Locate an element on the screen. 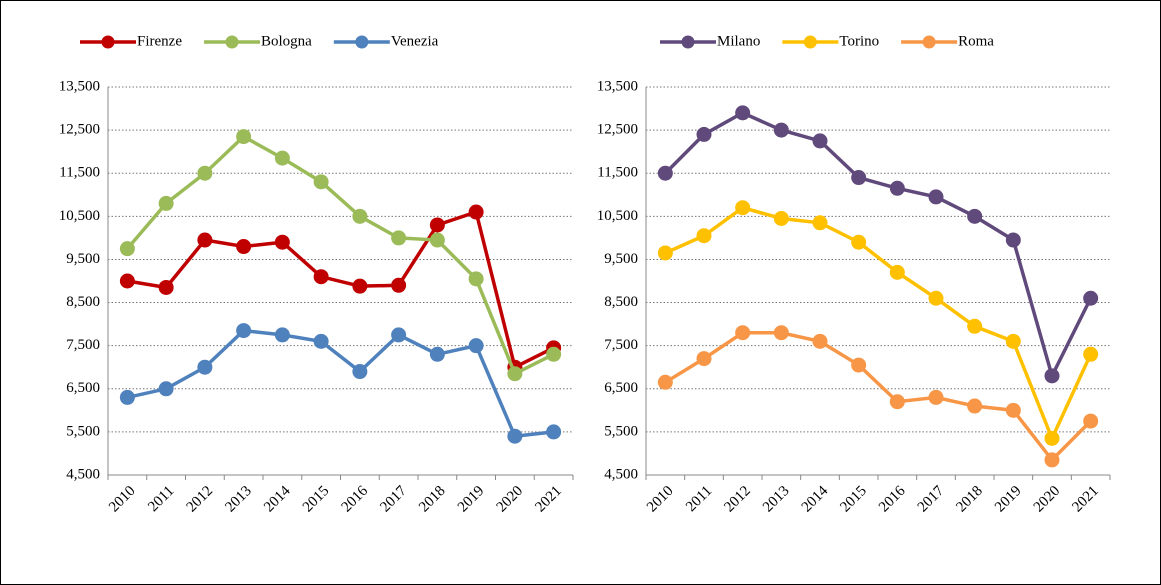 This screenshot has width=1161, height=585. legend-label: Firenze is located at coordinates (159, 41).